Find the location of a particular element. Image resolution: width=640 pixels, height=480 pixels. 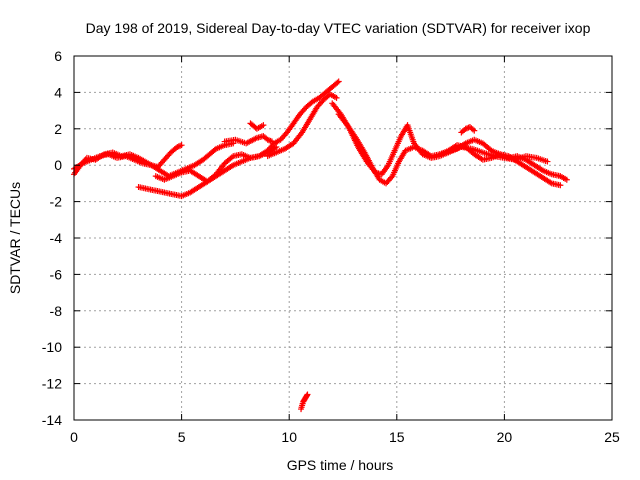

y-tick-label: -14 is located at coordinates (52, 420).